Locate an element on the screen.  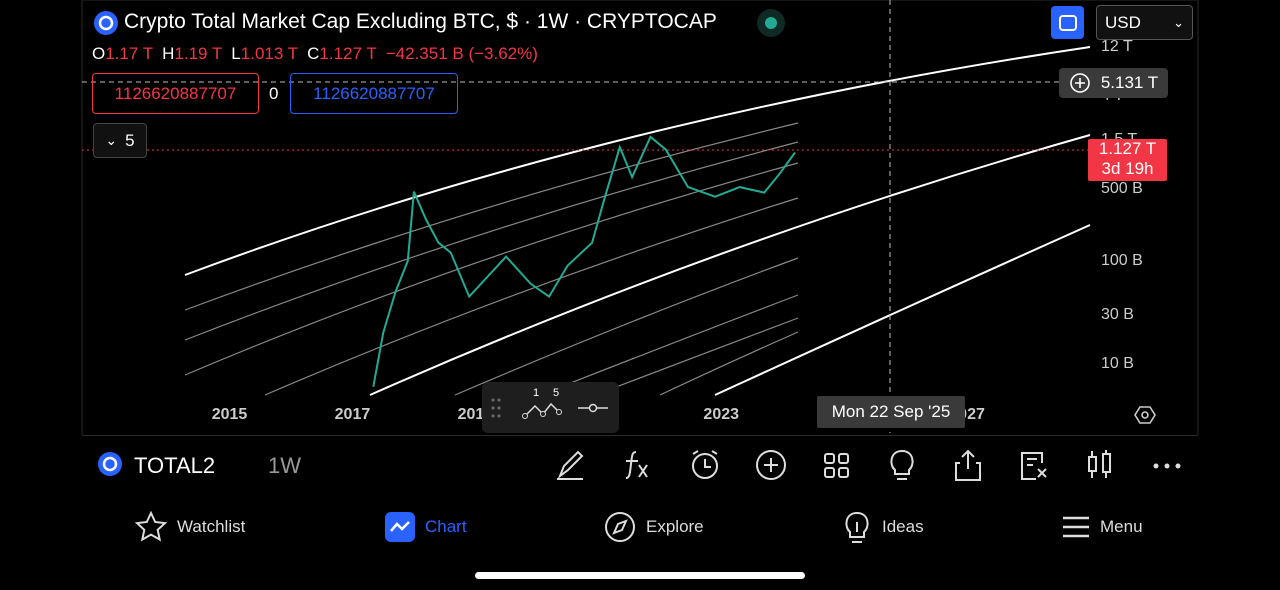
more-icon is located at coordinates (1167, 466).